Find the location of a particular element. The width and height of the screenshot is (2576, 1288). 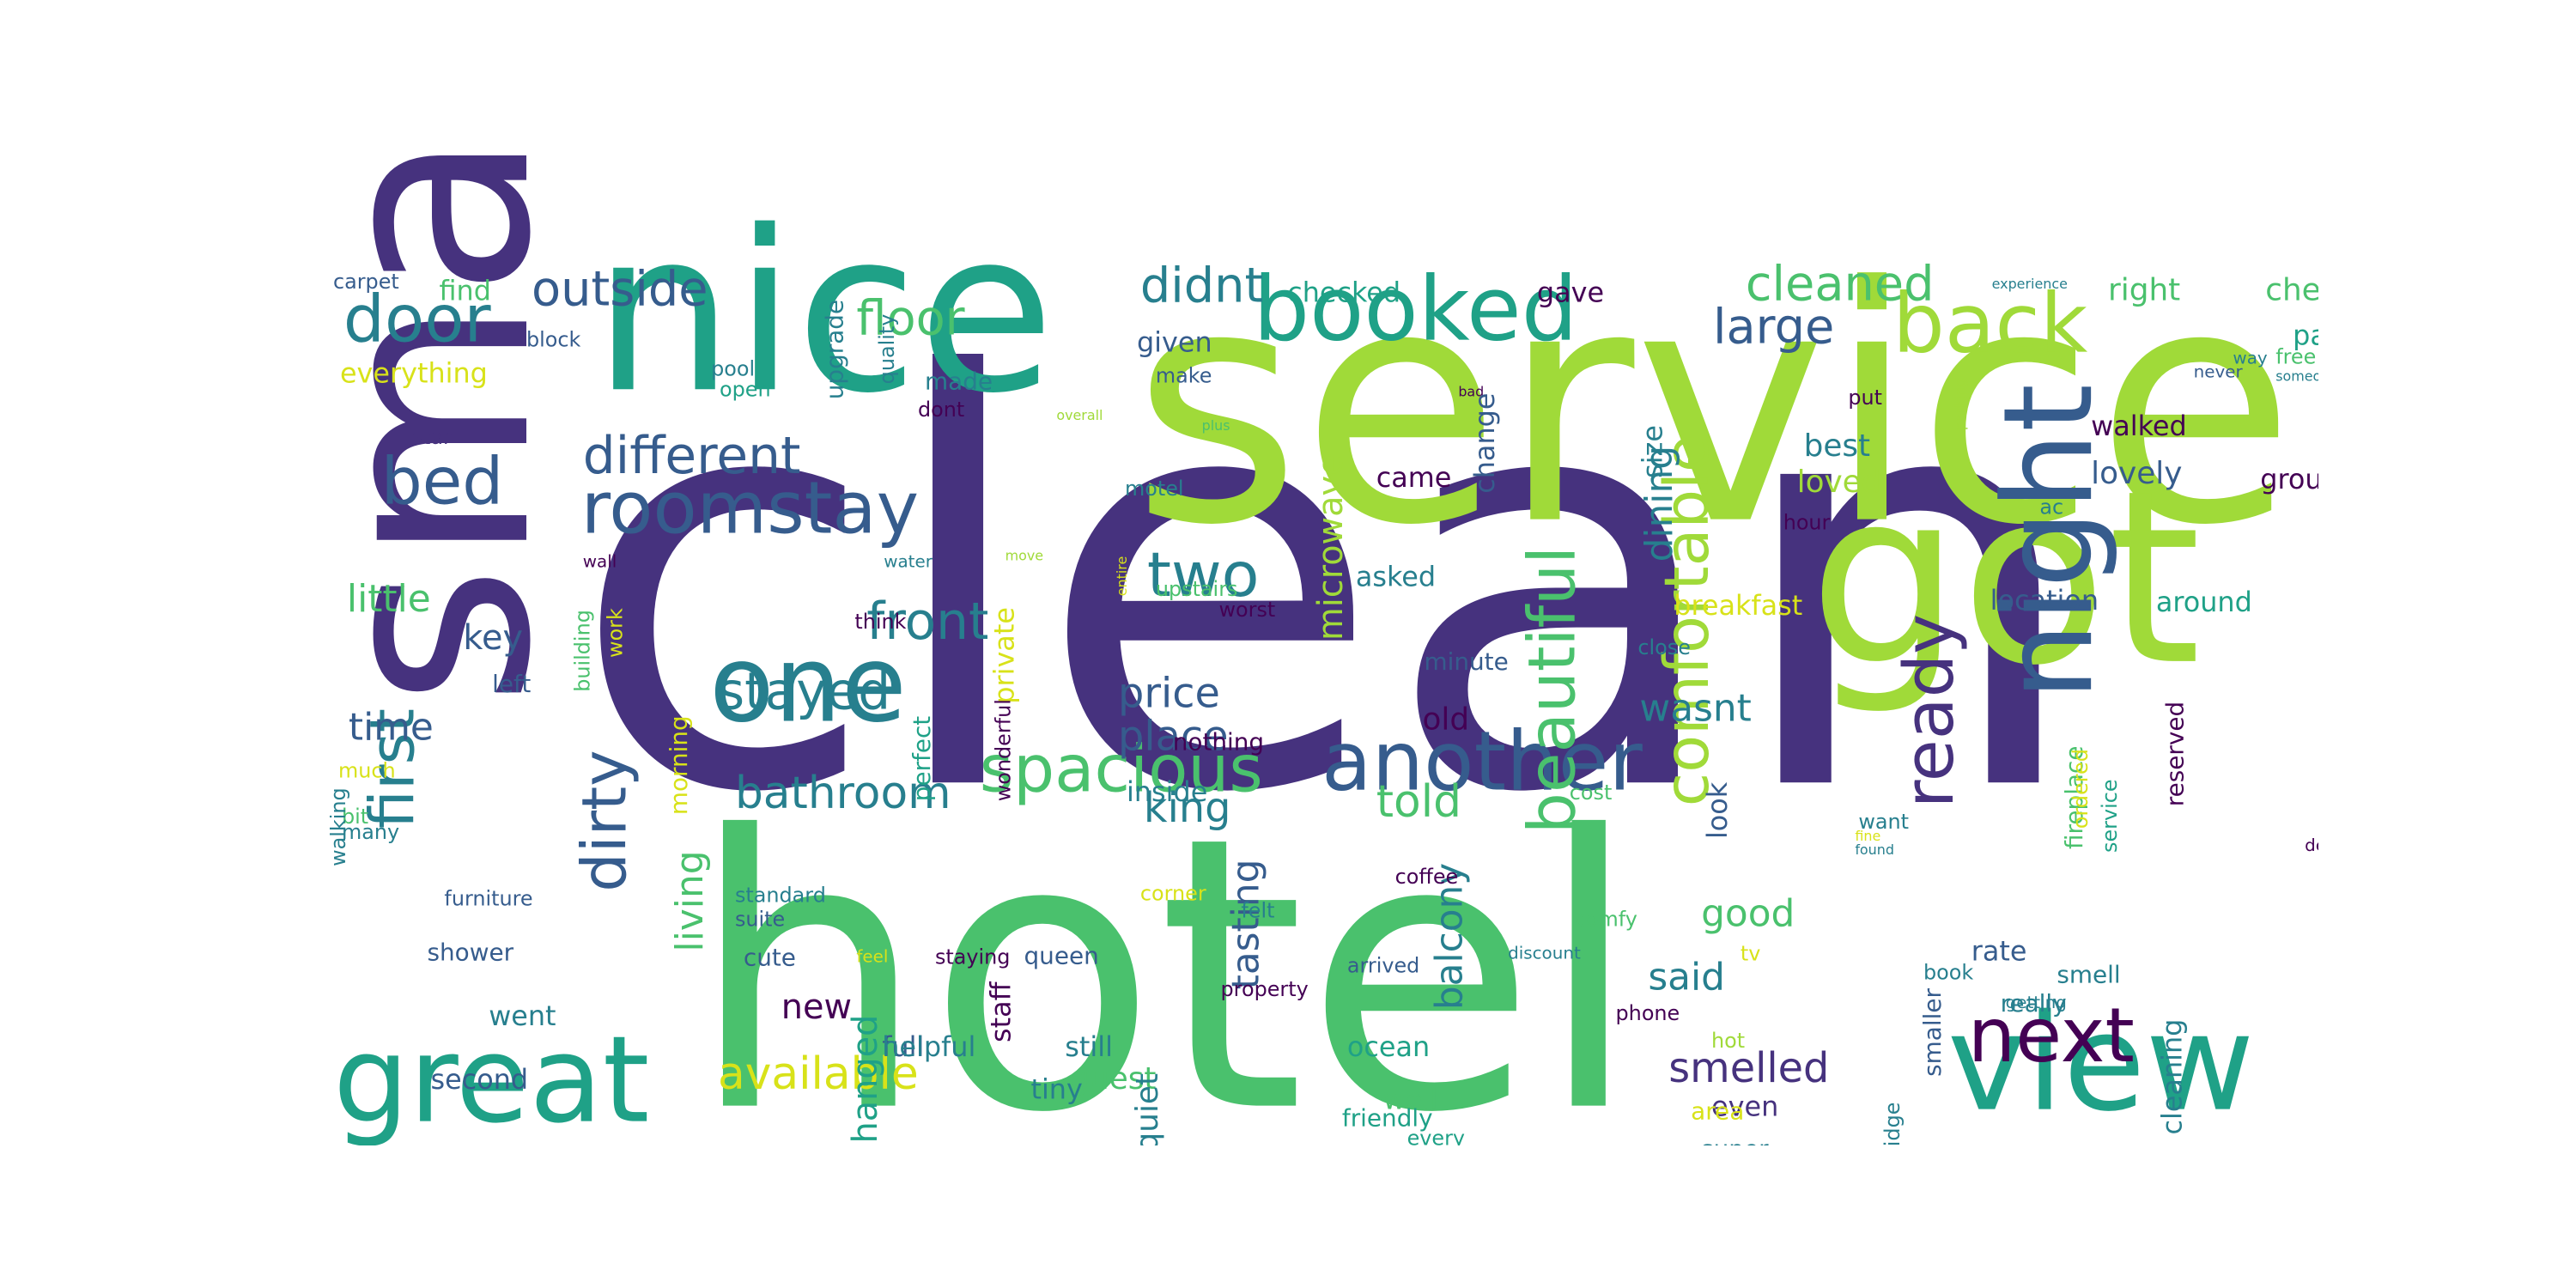

word-make: make is located at coordinates (1184, 375).